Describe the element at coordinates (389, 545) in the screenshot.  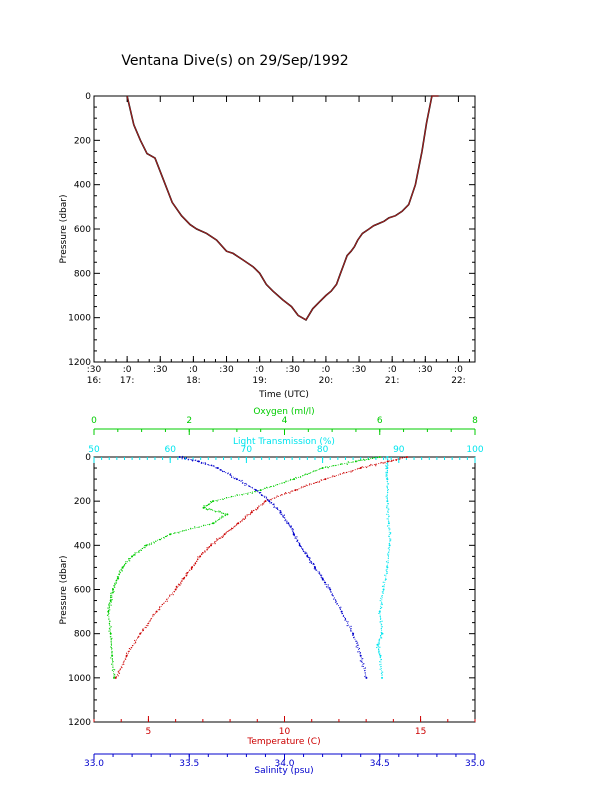
I see `light-data-point` at that location.